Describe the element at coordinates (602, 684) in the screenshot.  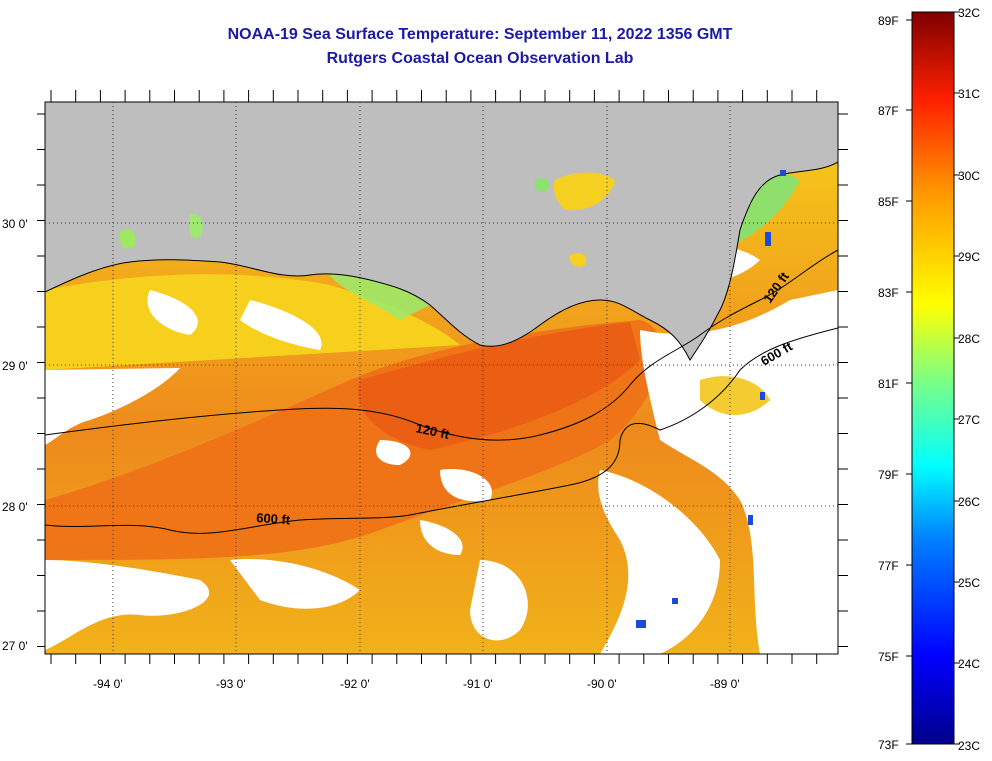
I see `lon-label-90: -90 0'` at that location.